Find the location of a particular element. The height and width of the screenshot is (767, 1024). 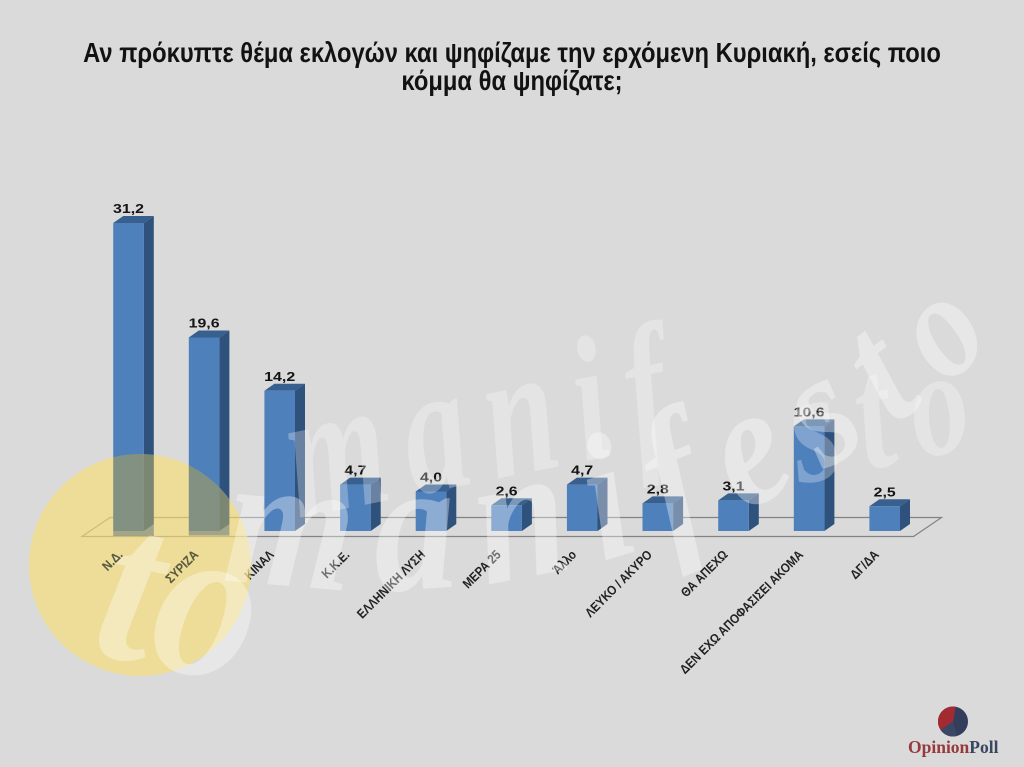

svg-text: 14,2 is located at coordinates (279, 376).